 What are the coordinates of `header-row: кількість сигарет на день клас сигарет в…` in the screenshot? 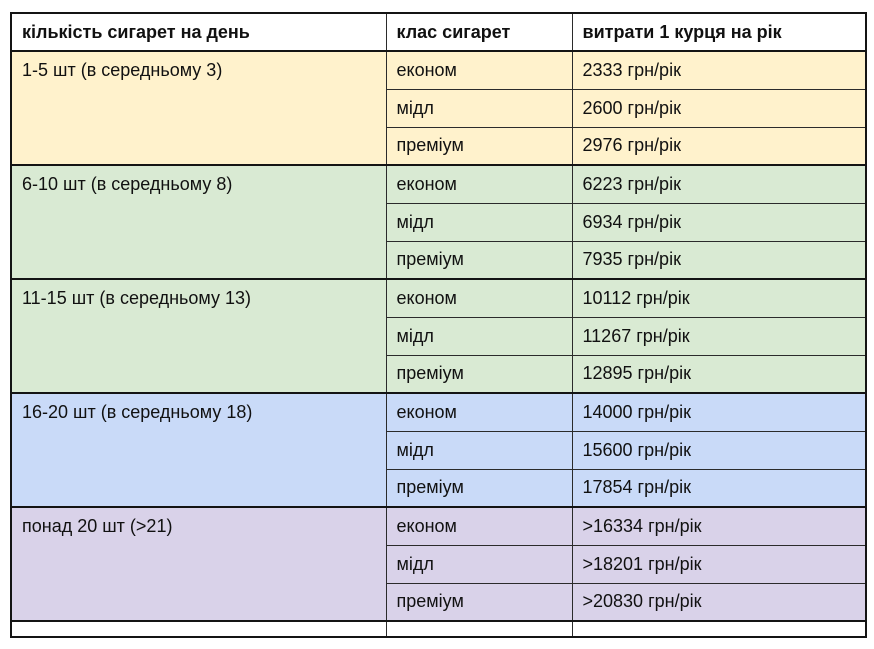 It's located at (438, 32).